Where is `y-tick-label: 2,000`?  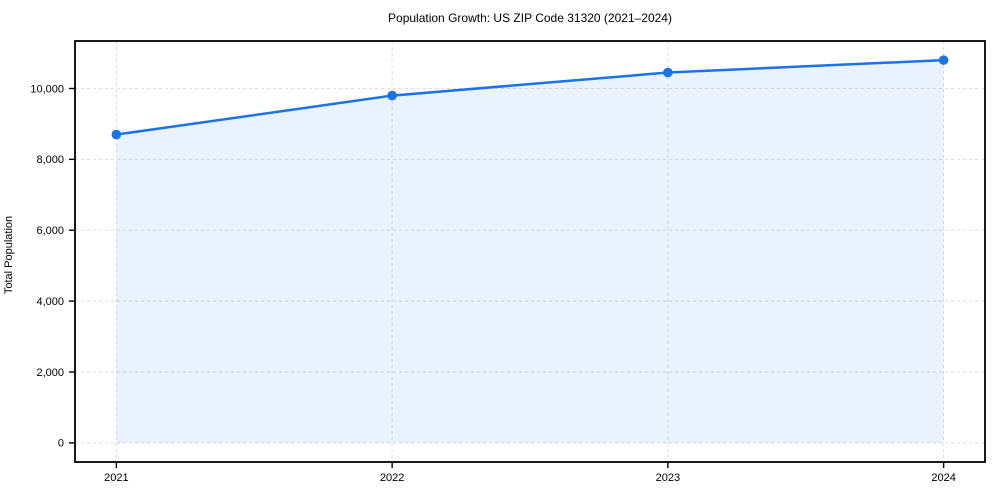 y-tick-label: 2,000 is located at coordinates (50, 373).